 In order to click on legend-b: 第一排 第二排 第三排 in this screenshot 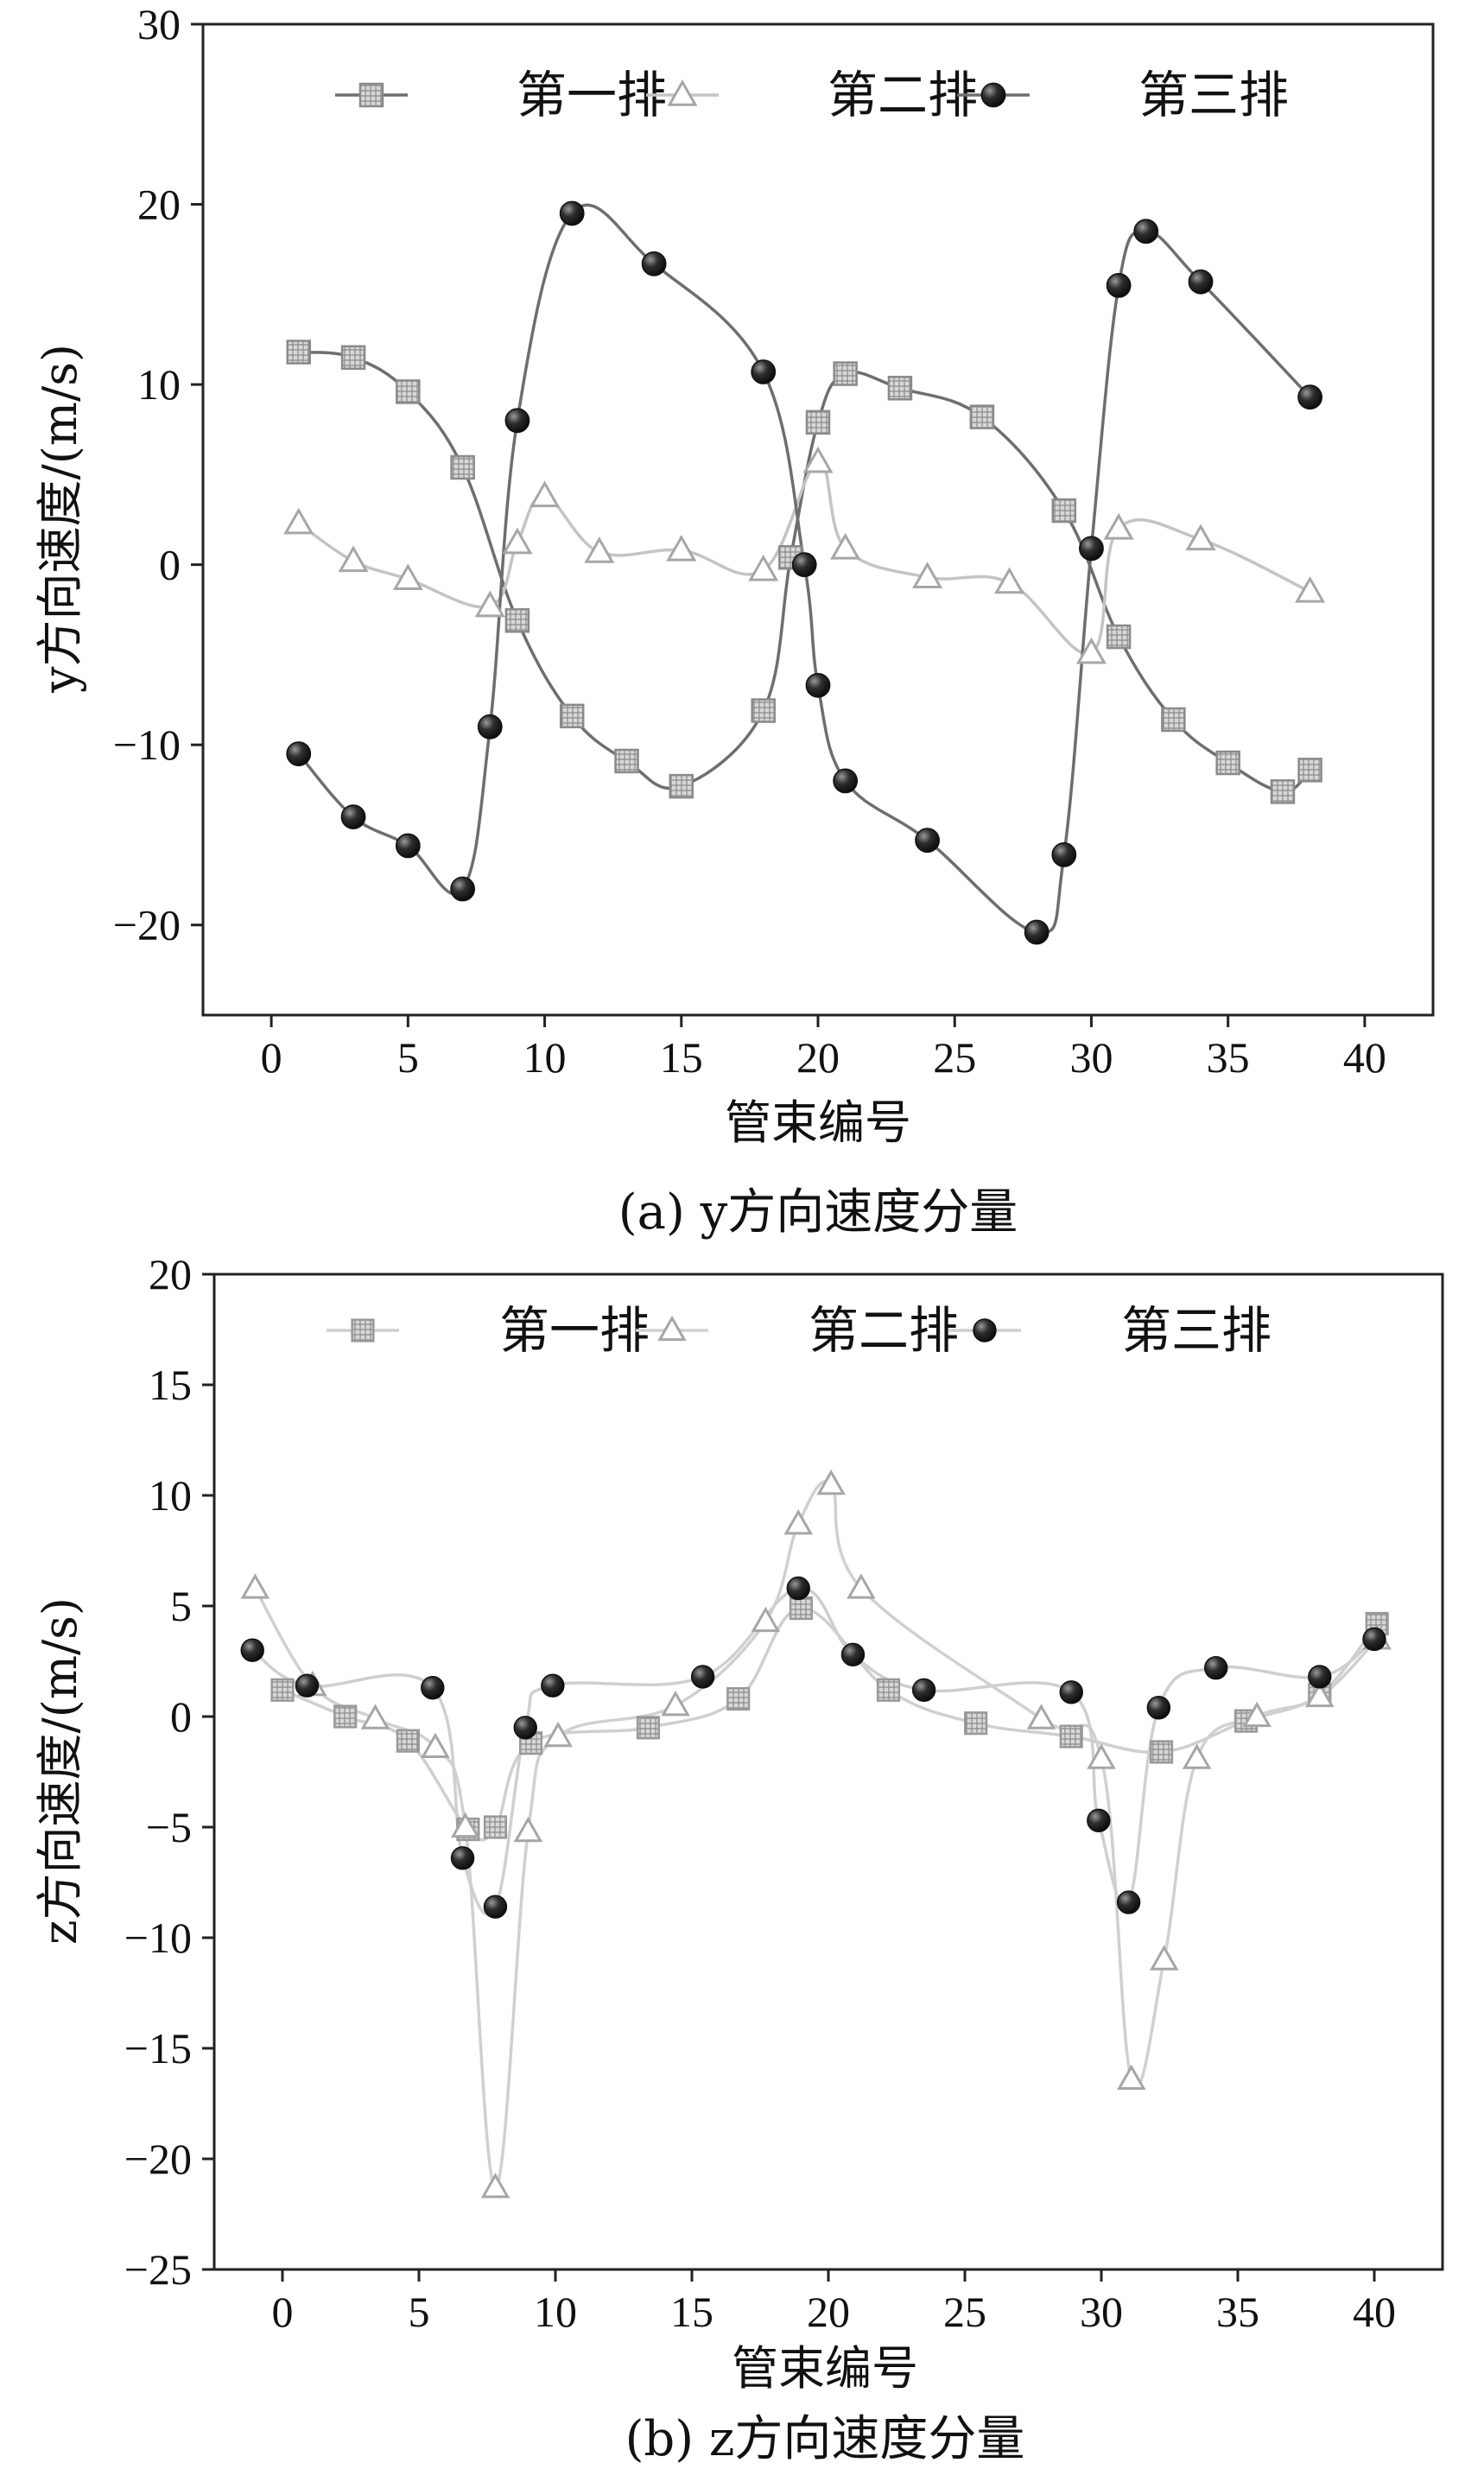, I will do `click(799, 1331)`.